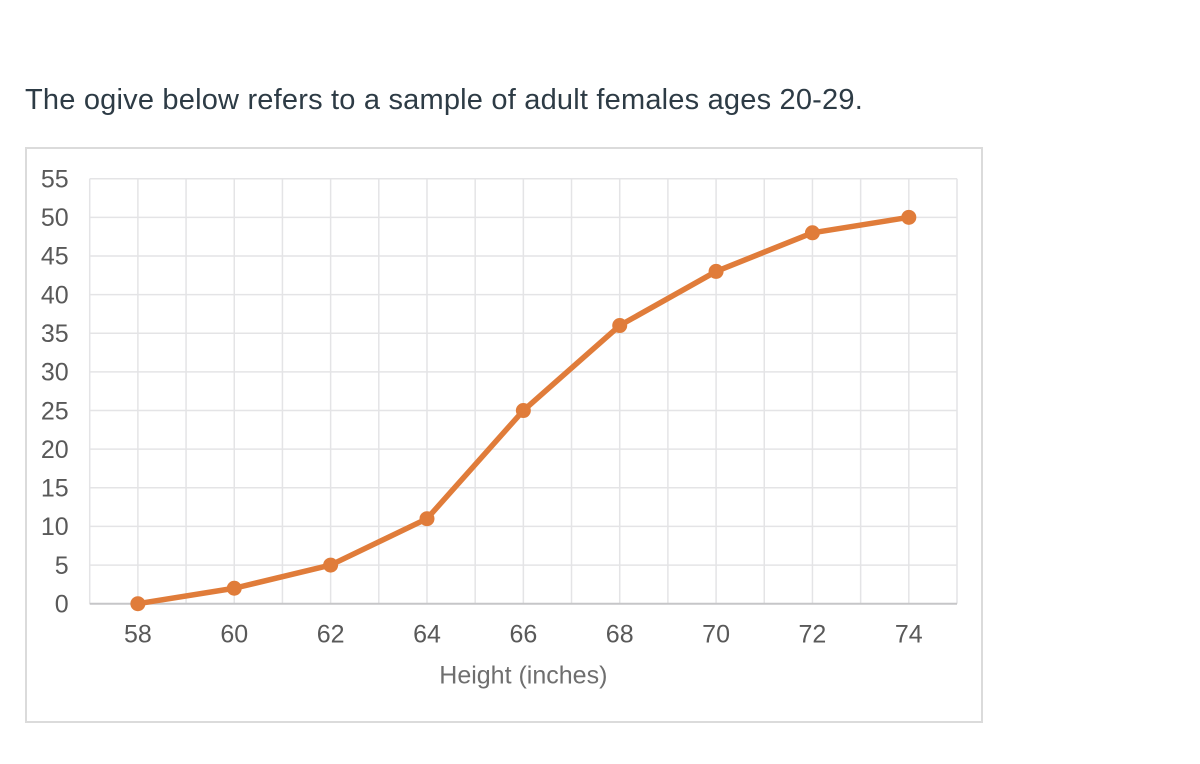  Describe the element at coordinates (55, 411) in the screenshot. I see `y-tick-label: 25` at that location.